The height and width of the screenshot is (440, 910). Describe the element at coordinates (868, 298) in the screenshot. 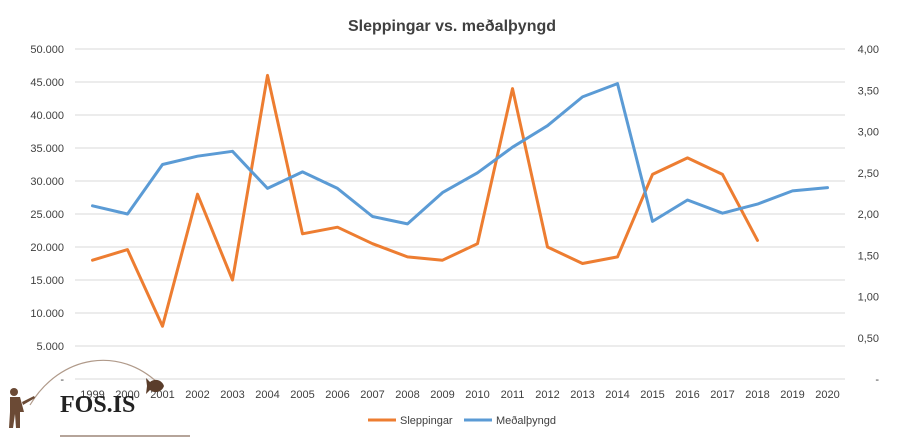

I see `right-tick-label: 1,00` at that location.